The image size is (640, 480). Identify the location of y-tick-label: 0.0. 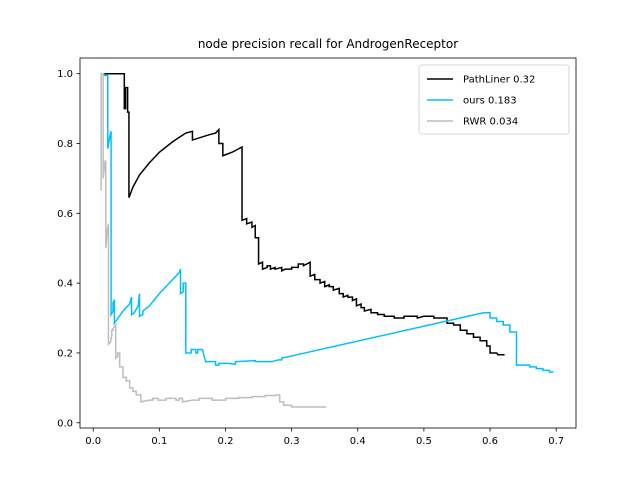
(65, 423).